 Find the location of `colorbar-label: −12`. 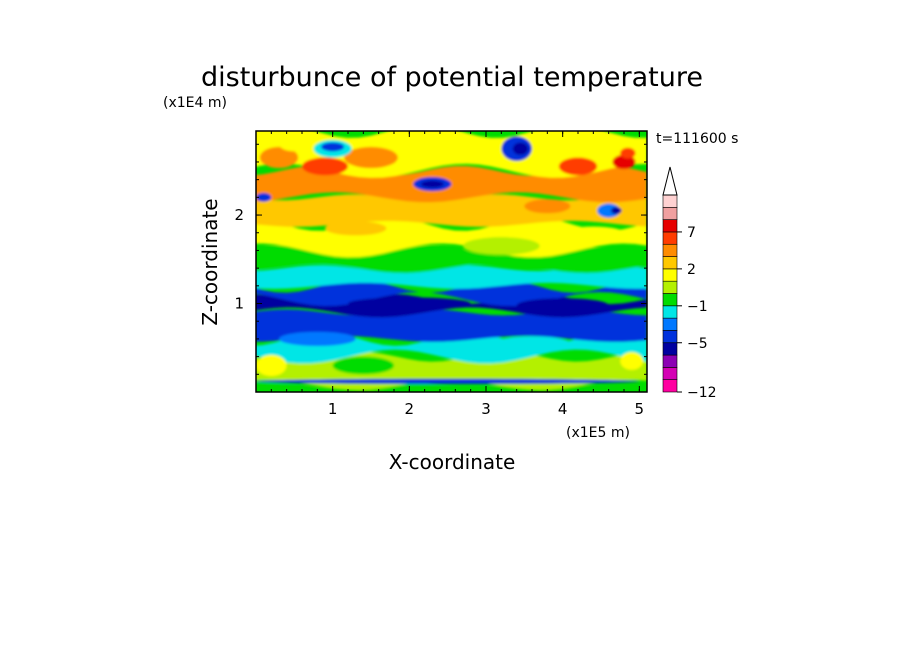

colorbar-label: −12 is located at coordinates (702, 393).